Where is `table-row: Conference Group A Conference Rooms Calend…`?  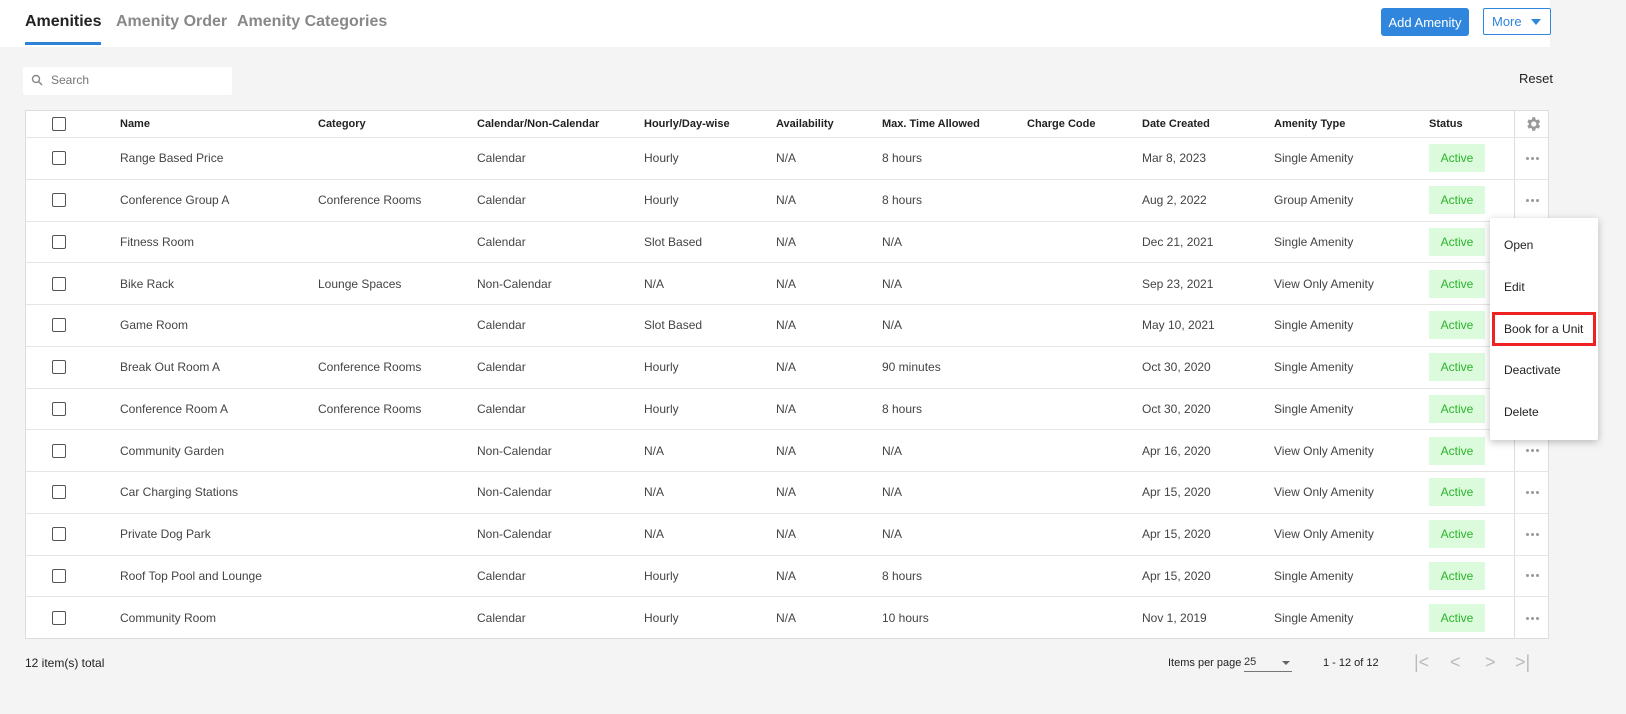 table-row: Conference Group A Conference Rooms Calend… is located at coordinates (788, 200).